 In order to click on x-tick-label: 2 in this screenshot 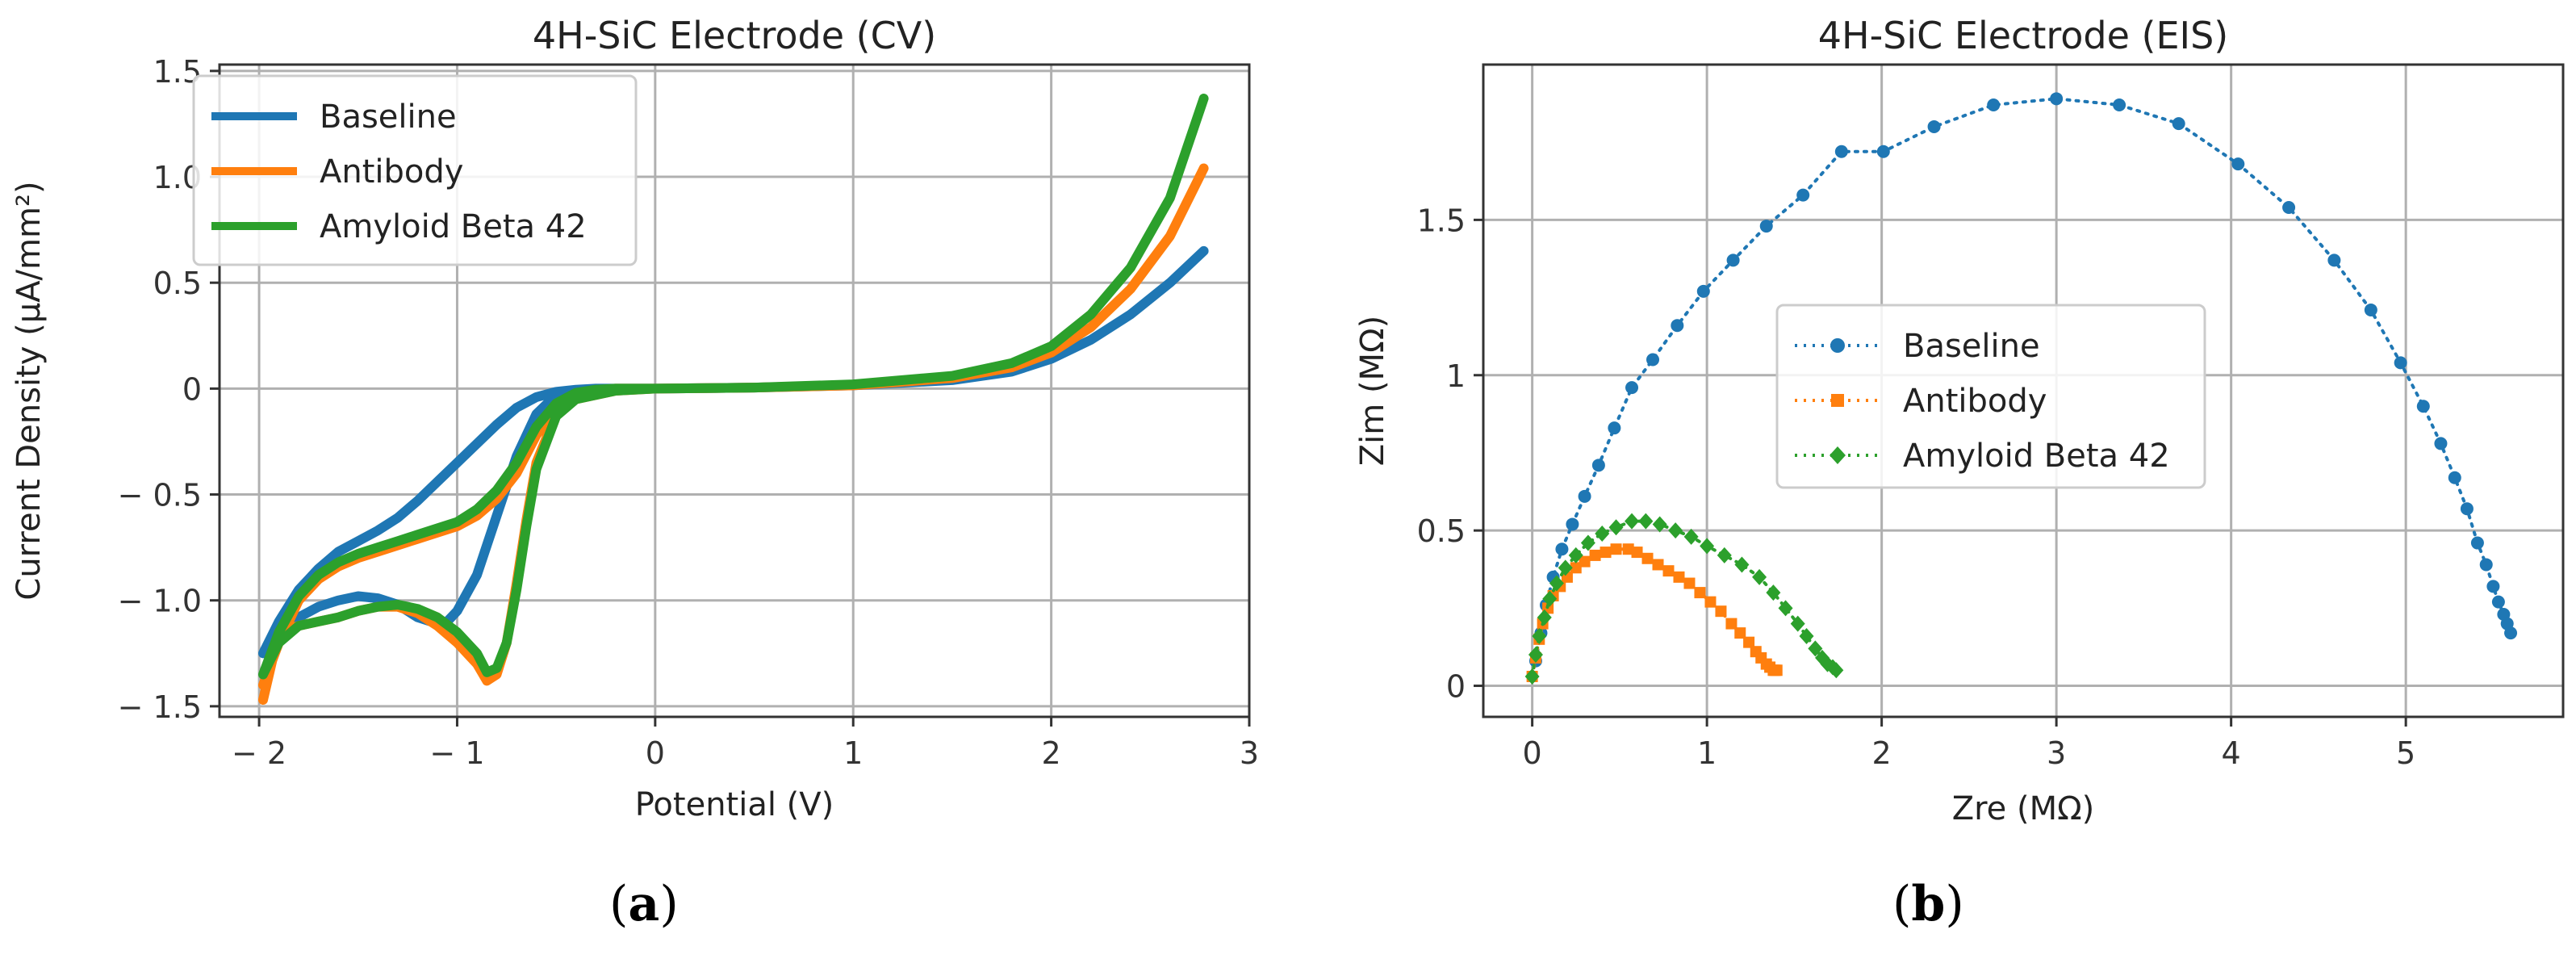, I will do `click(1882, 753)`.